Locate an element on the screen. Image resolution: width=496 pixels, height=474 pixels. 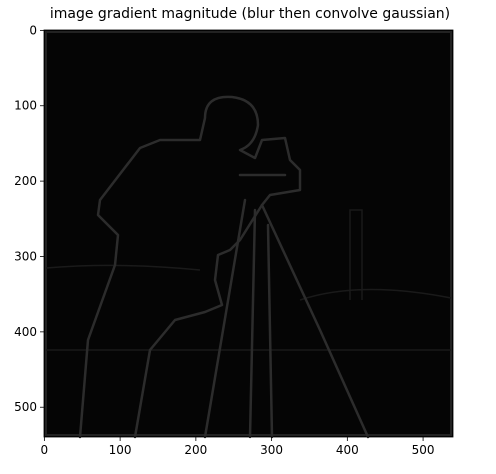
x-tick-label: 500 is located at coordinates (423, 450).